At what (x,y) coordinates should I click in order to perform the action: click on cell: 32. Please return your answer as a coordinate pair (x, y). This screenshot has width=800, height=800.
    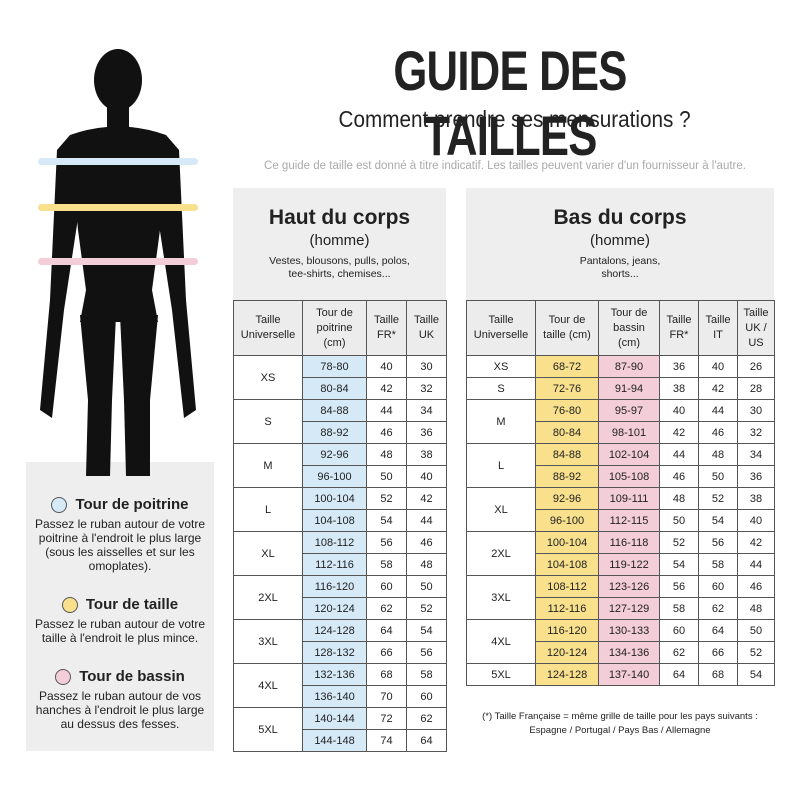
    Looking at the image, I should click on (756, 432).